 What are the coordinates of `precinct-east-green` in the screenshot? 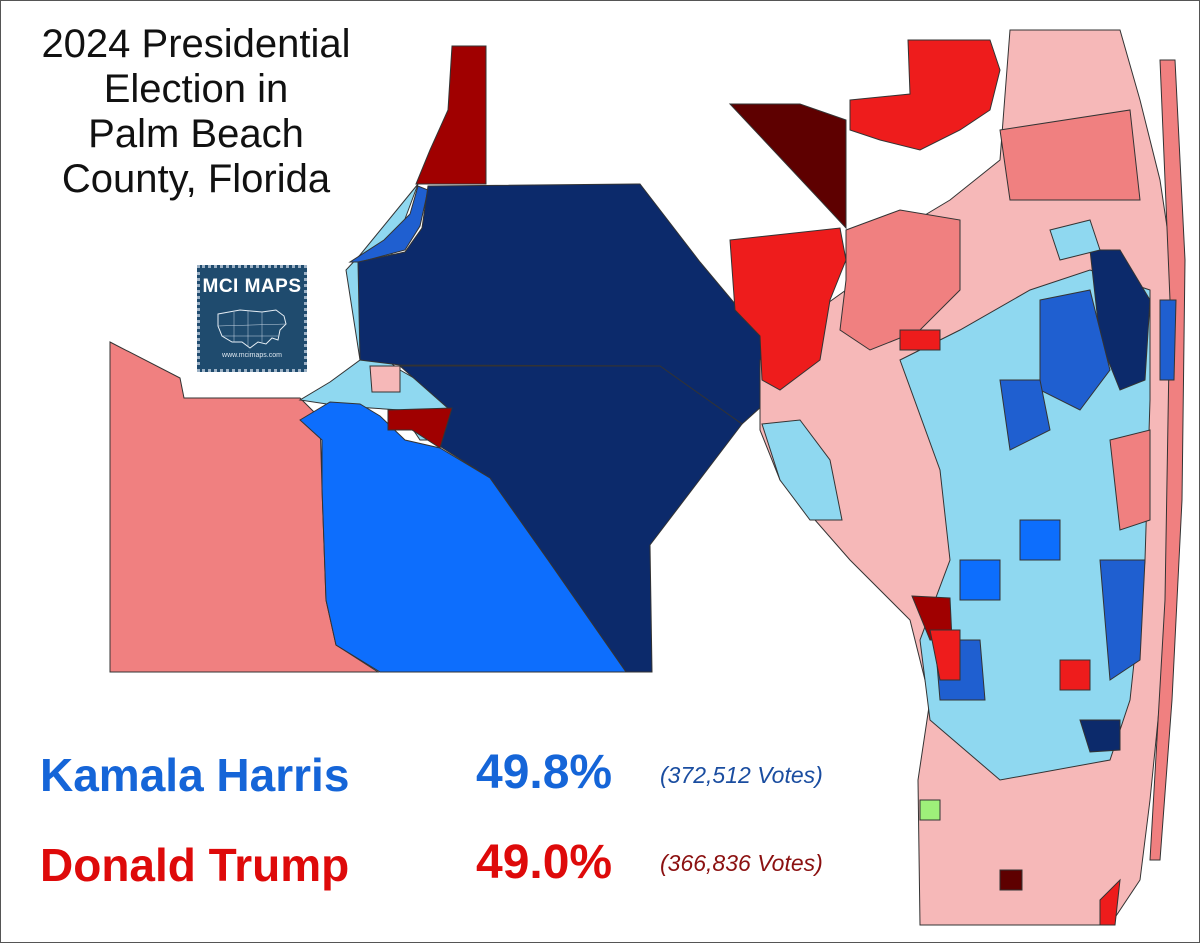 It's located at (930, 810).